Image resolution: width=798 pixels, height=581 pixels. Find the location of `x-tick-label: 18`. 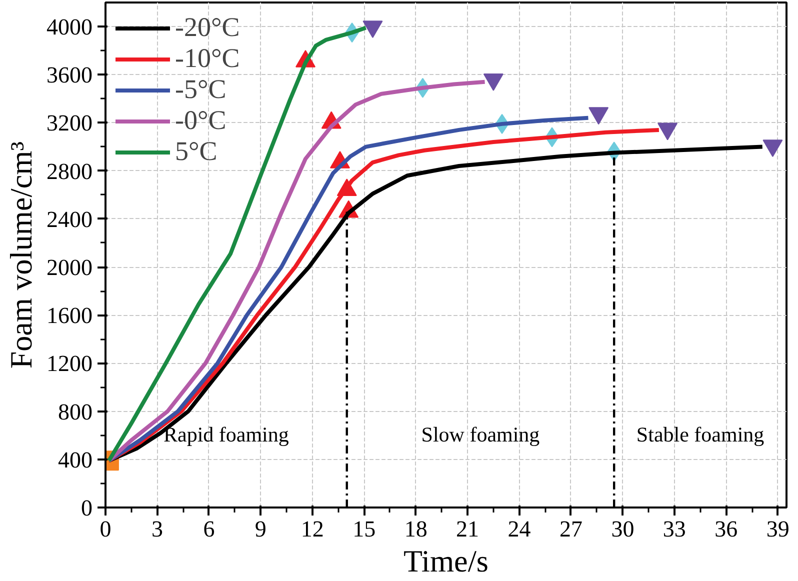

x-tick-label: 18 is located at coordinates (416, 529).